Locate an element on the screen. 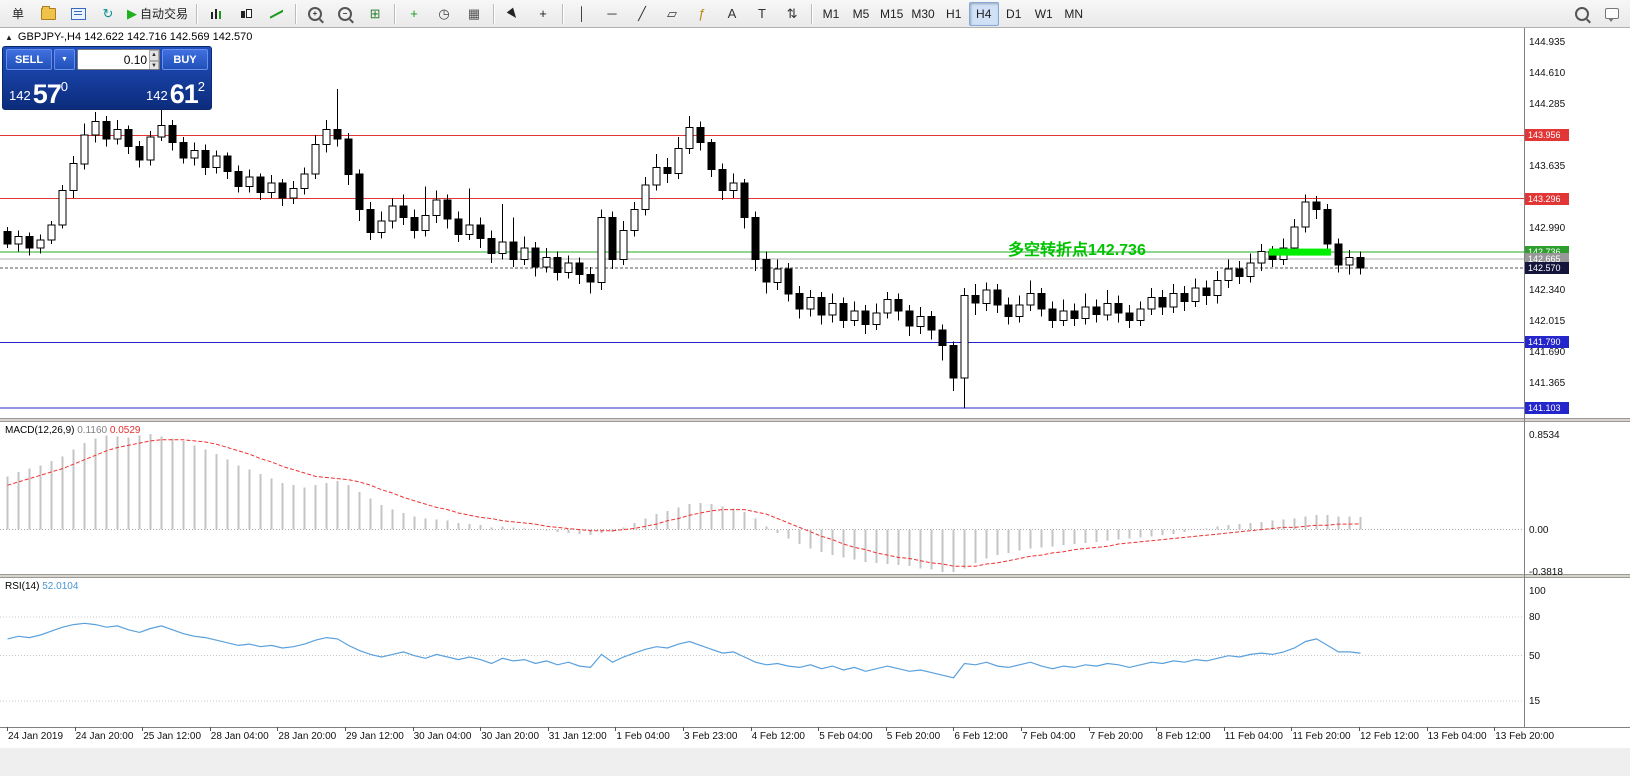 Image resolution: width=1630 pixels, height=776 pixels. line-chart-button is located at coordinates (276, 14).